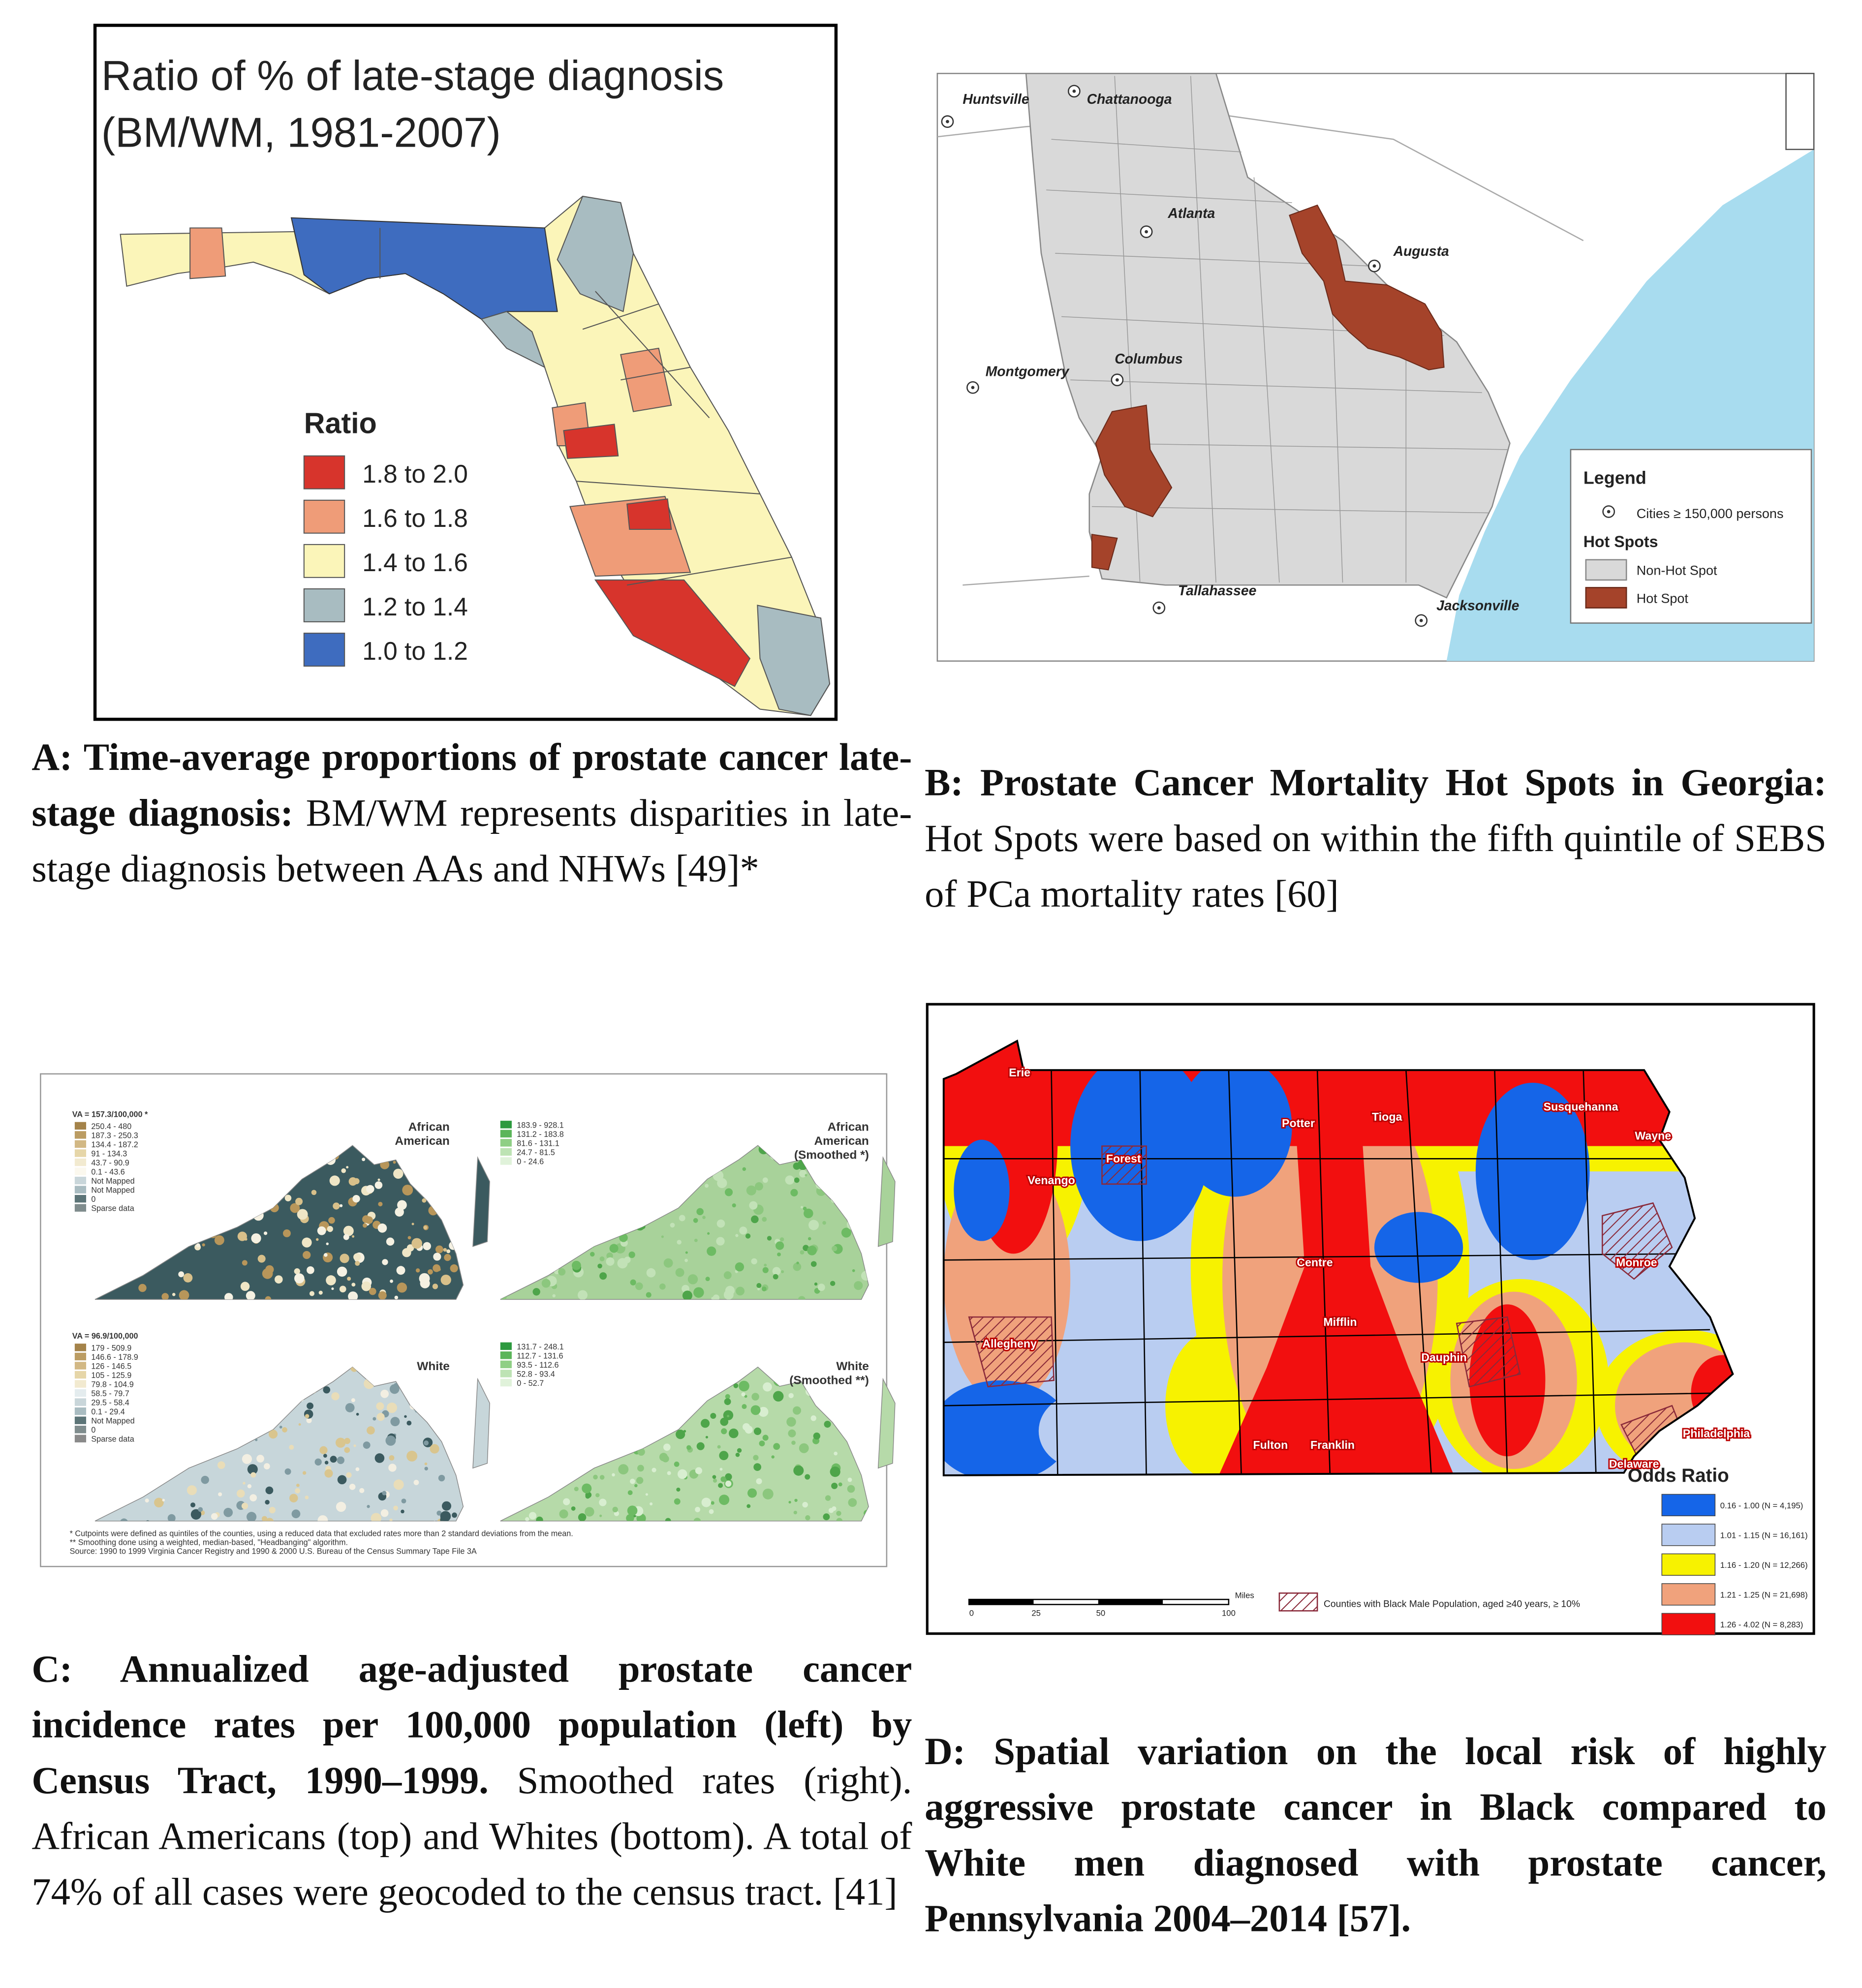 This screenshot has height=1988, width=1862. What do you see at coordinates (841, 1141) in the screenshot?
I see `group-label: American` at bounding box center [841, 1141].